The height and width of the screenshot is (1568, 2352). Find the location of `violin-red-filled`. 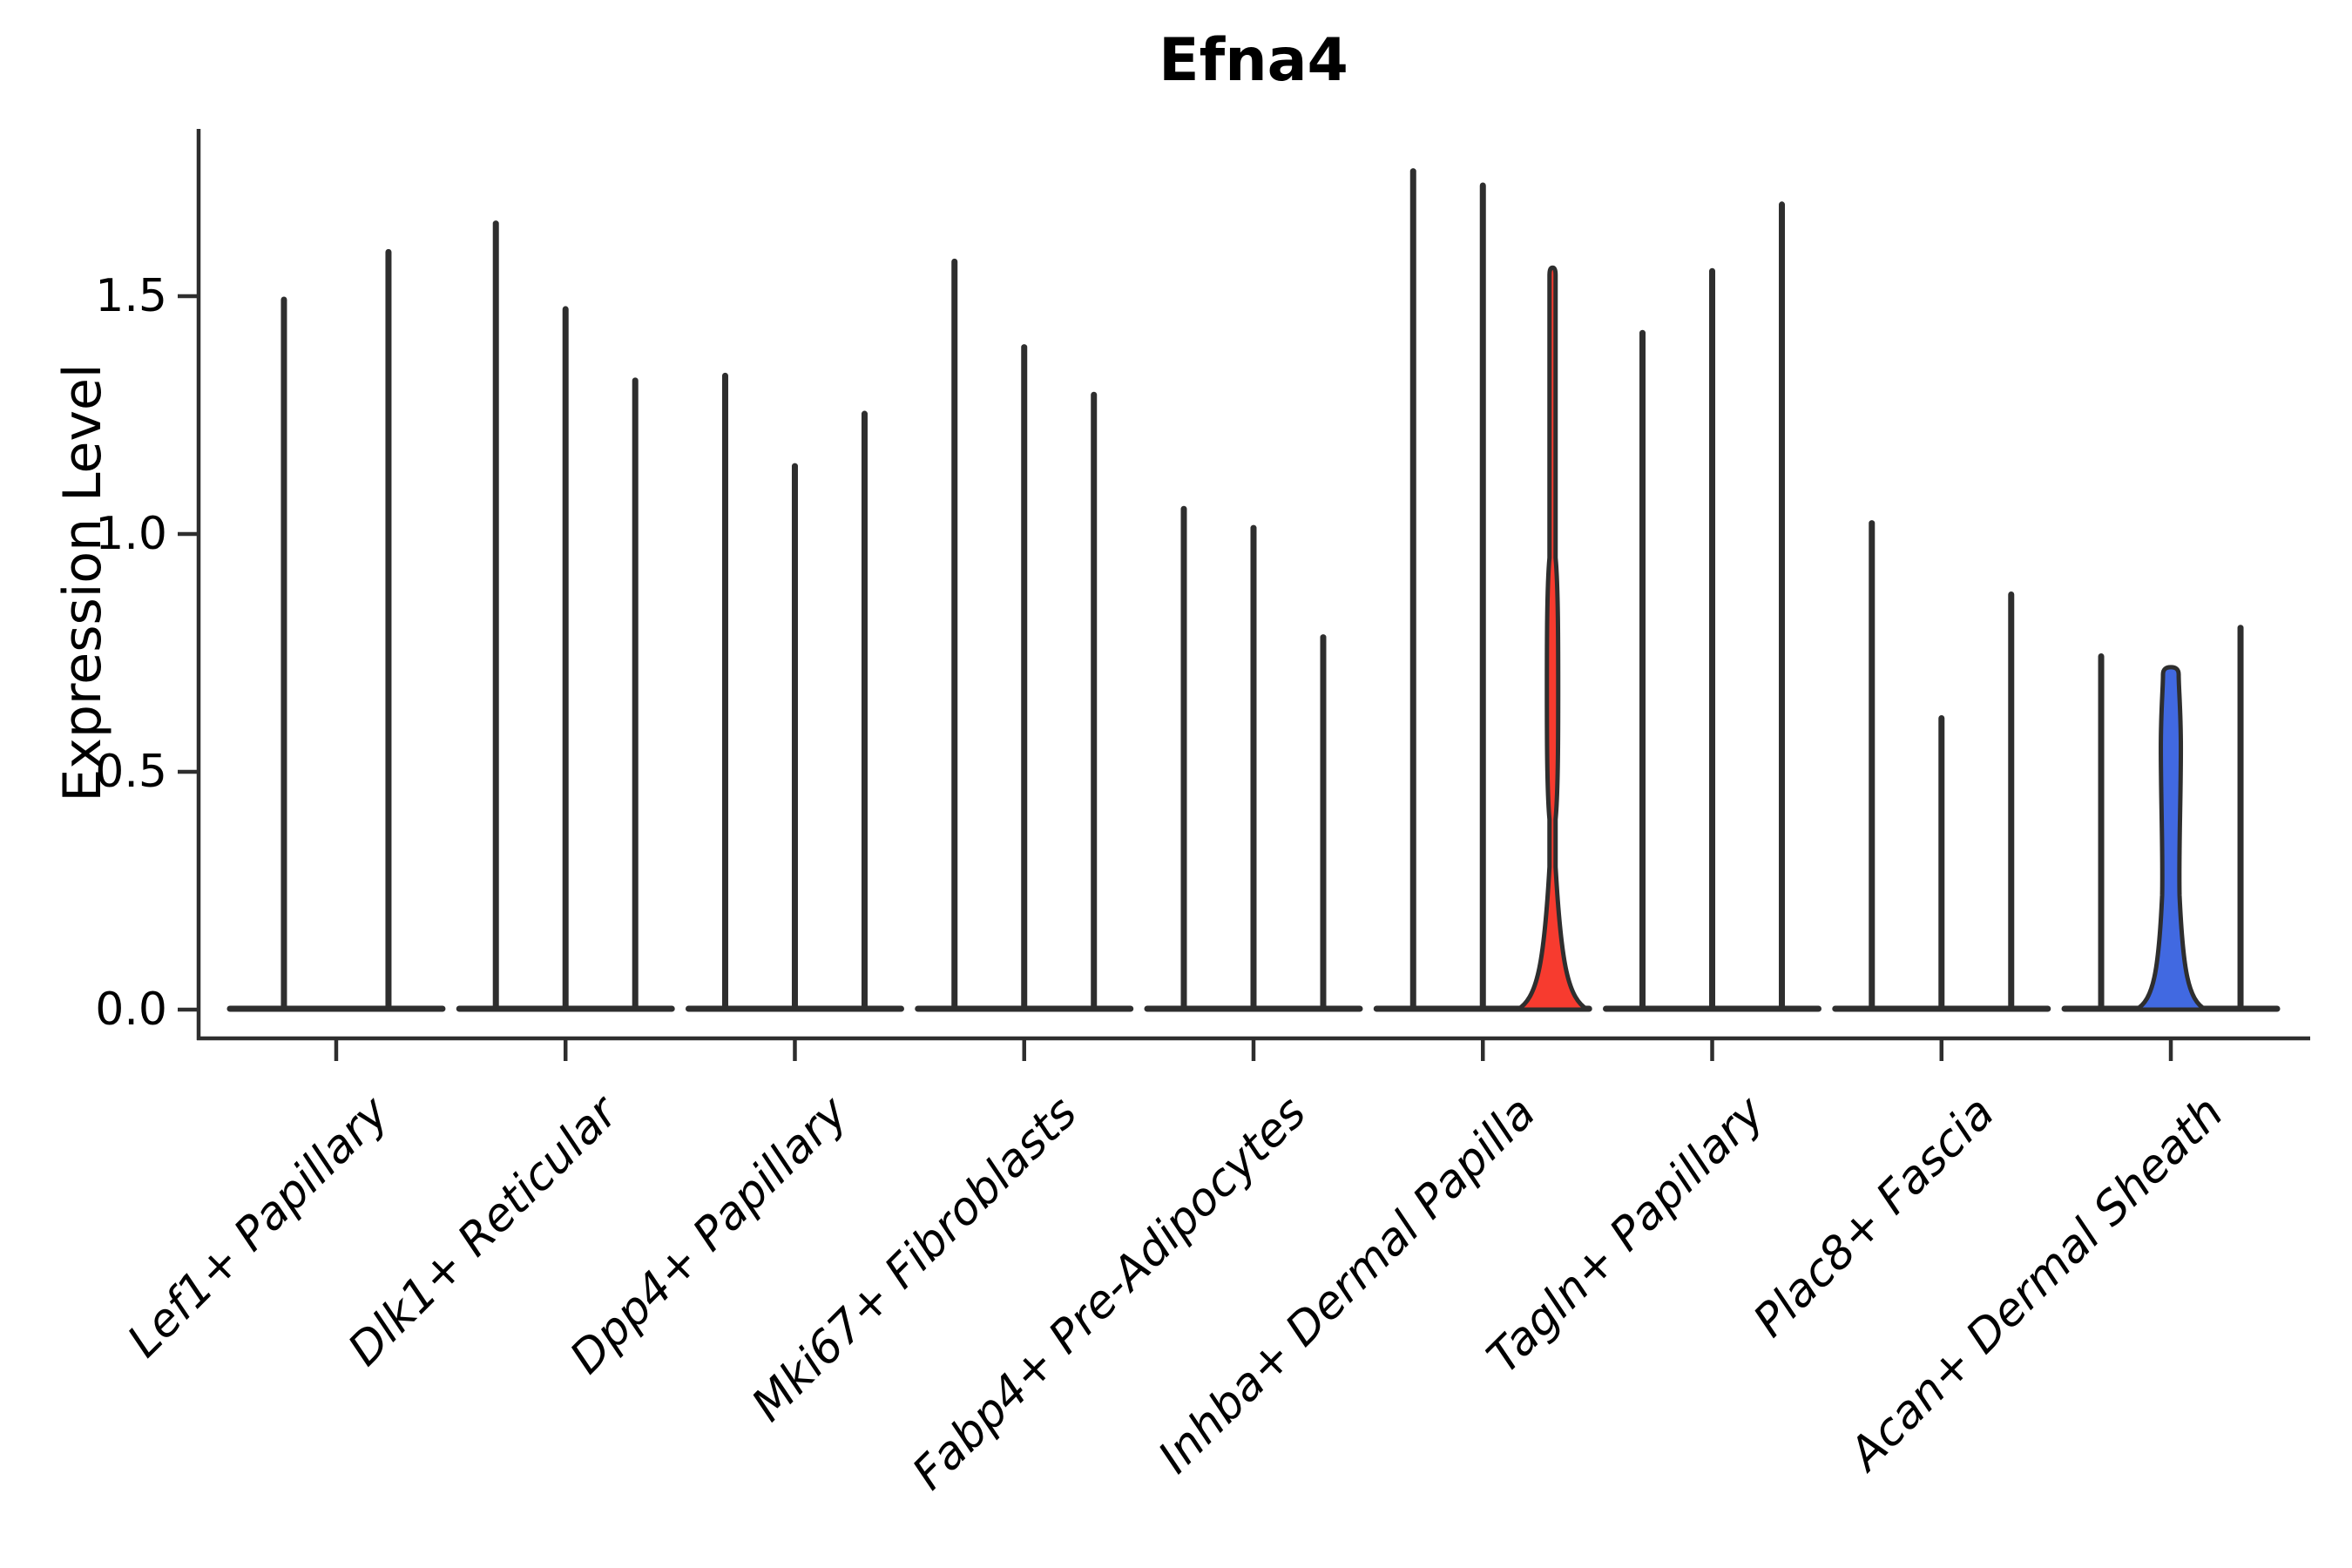

violin-red-filled is located at coordinates (1552, 638).